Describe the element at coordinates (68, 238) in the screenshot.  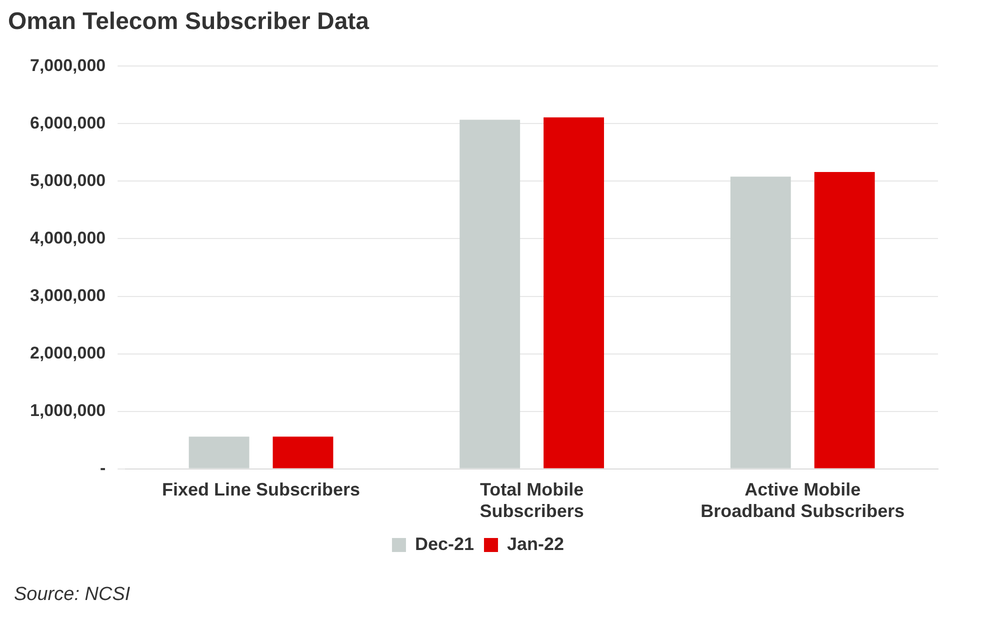
I see `y-tick-label: 4,000,000` at that location.